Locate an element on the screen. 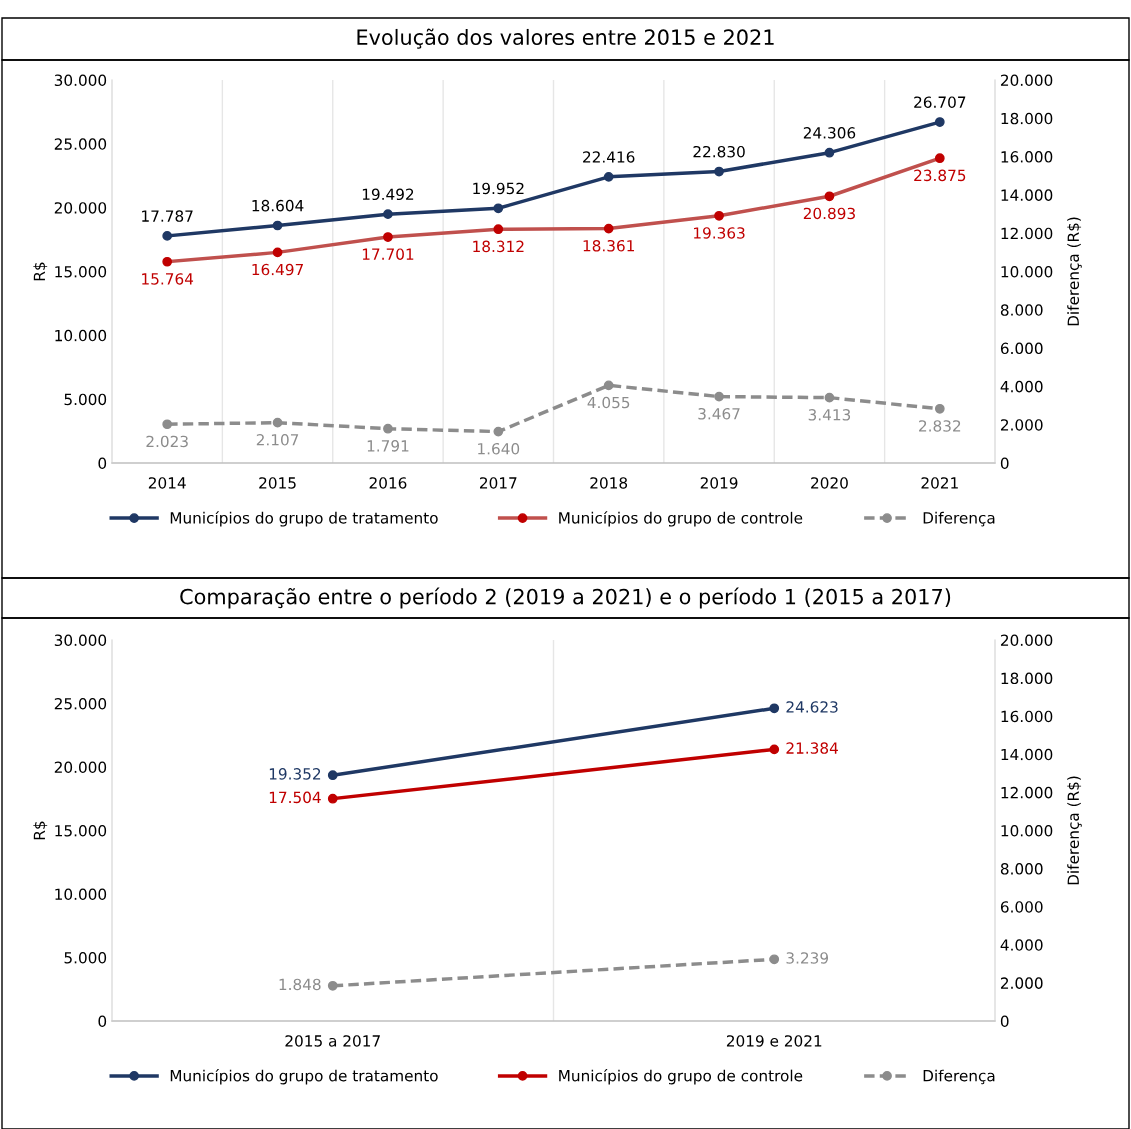  data-label: 1.640 is located at coordinates (499, 448).